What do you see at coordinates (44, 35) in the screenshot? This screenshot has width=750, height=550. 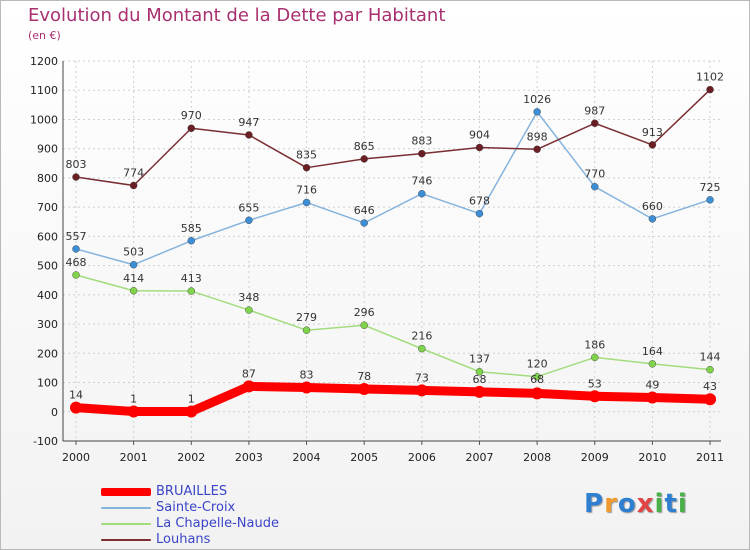 I see `chart-subtitle: (en €)` at bounding box center [44, 35].